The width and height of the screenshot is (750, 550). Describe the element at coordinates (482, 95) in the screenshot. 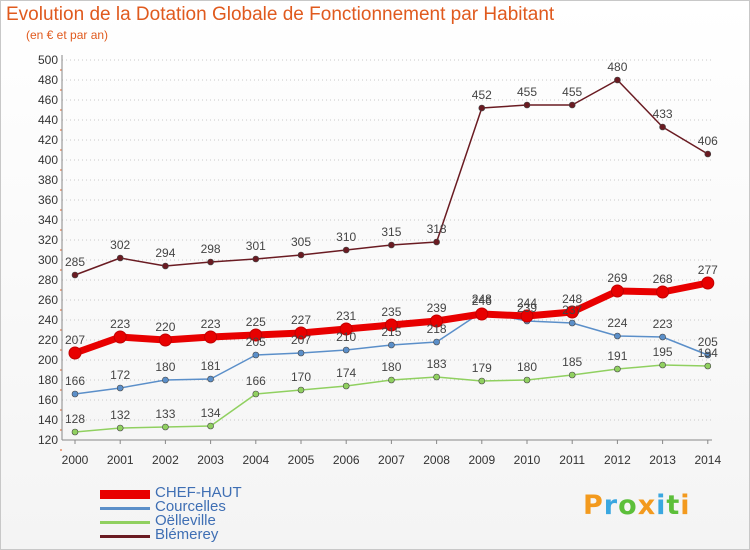

I see `data-label: 452` at that location.